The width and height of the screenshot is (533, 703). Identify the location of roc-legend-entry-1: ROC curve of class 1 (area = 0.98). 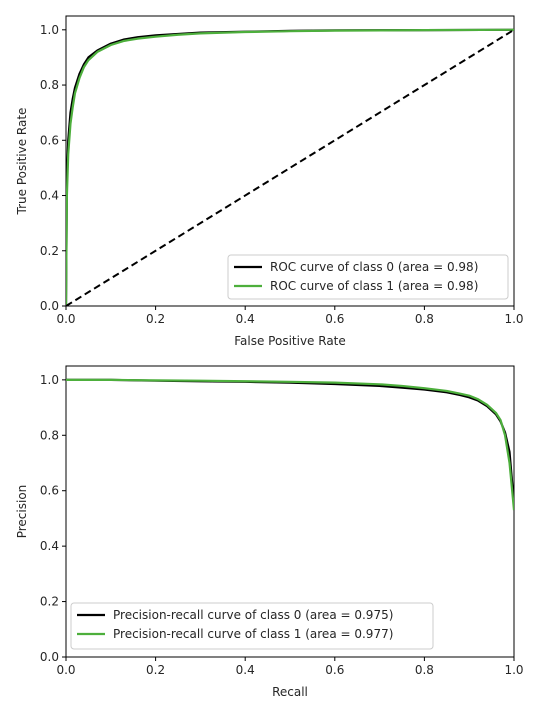
(374, 286).